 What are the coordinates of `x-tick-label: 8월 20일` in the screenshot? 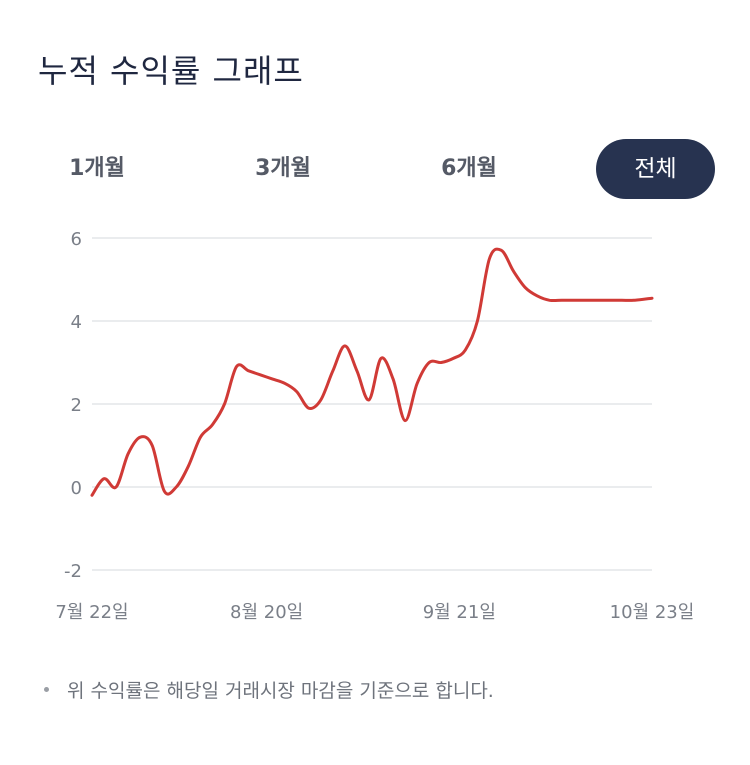 It's located at (266, 612).